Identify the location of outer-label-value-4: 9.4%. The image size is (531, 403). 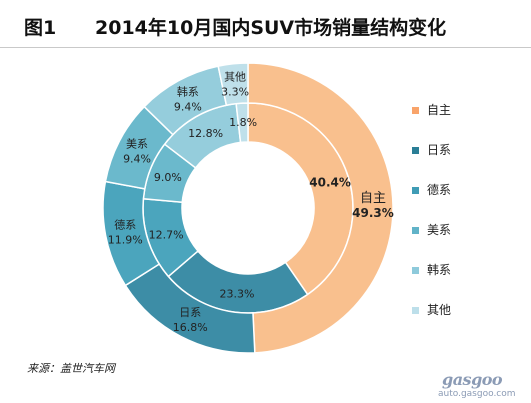
(188, 106).